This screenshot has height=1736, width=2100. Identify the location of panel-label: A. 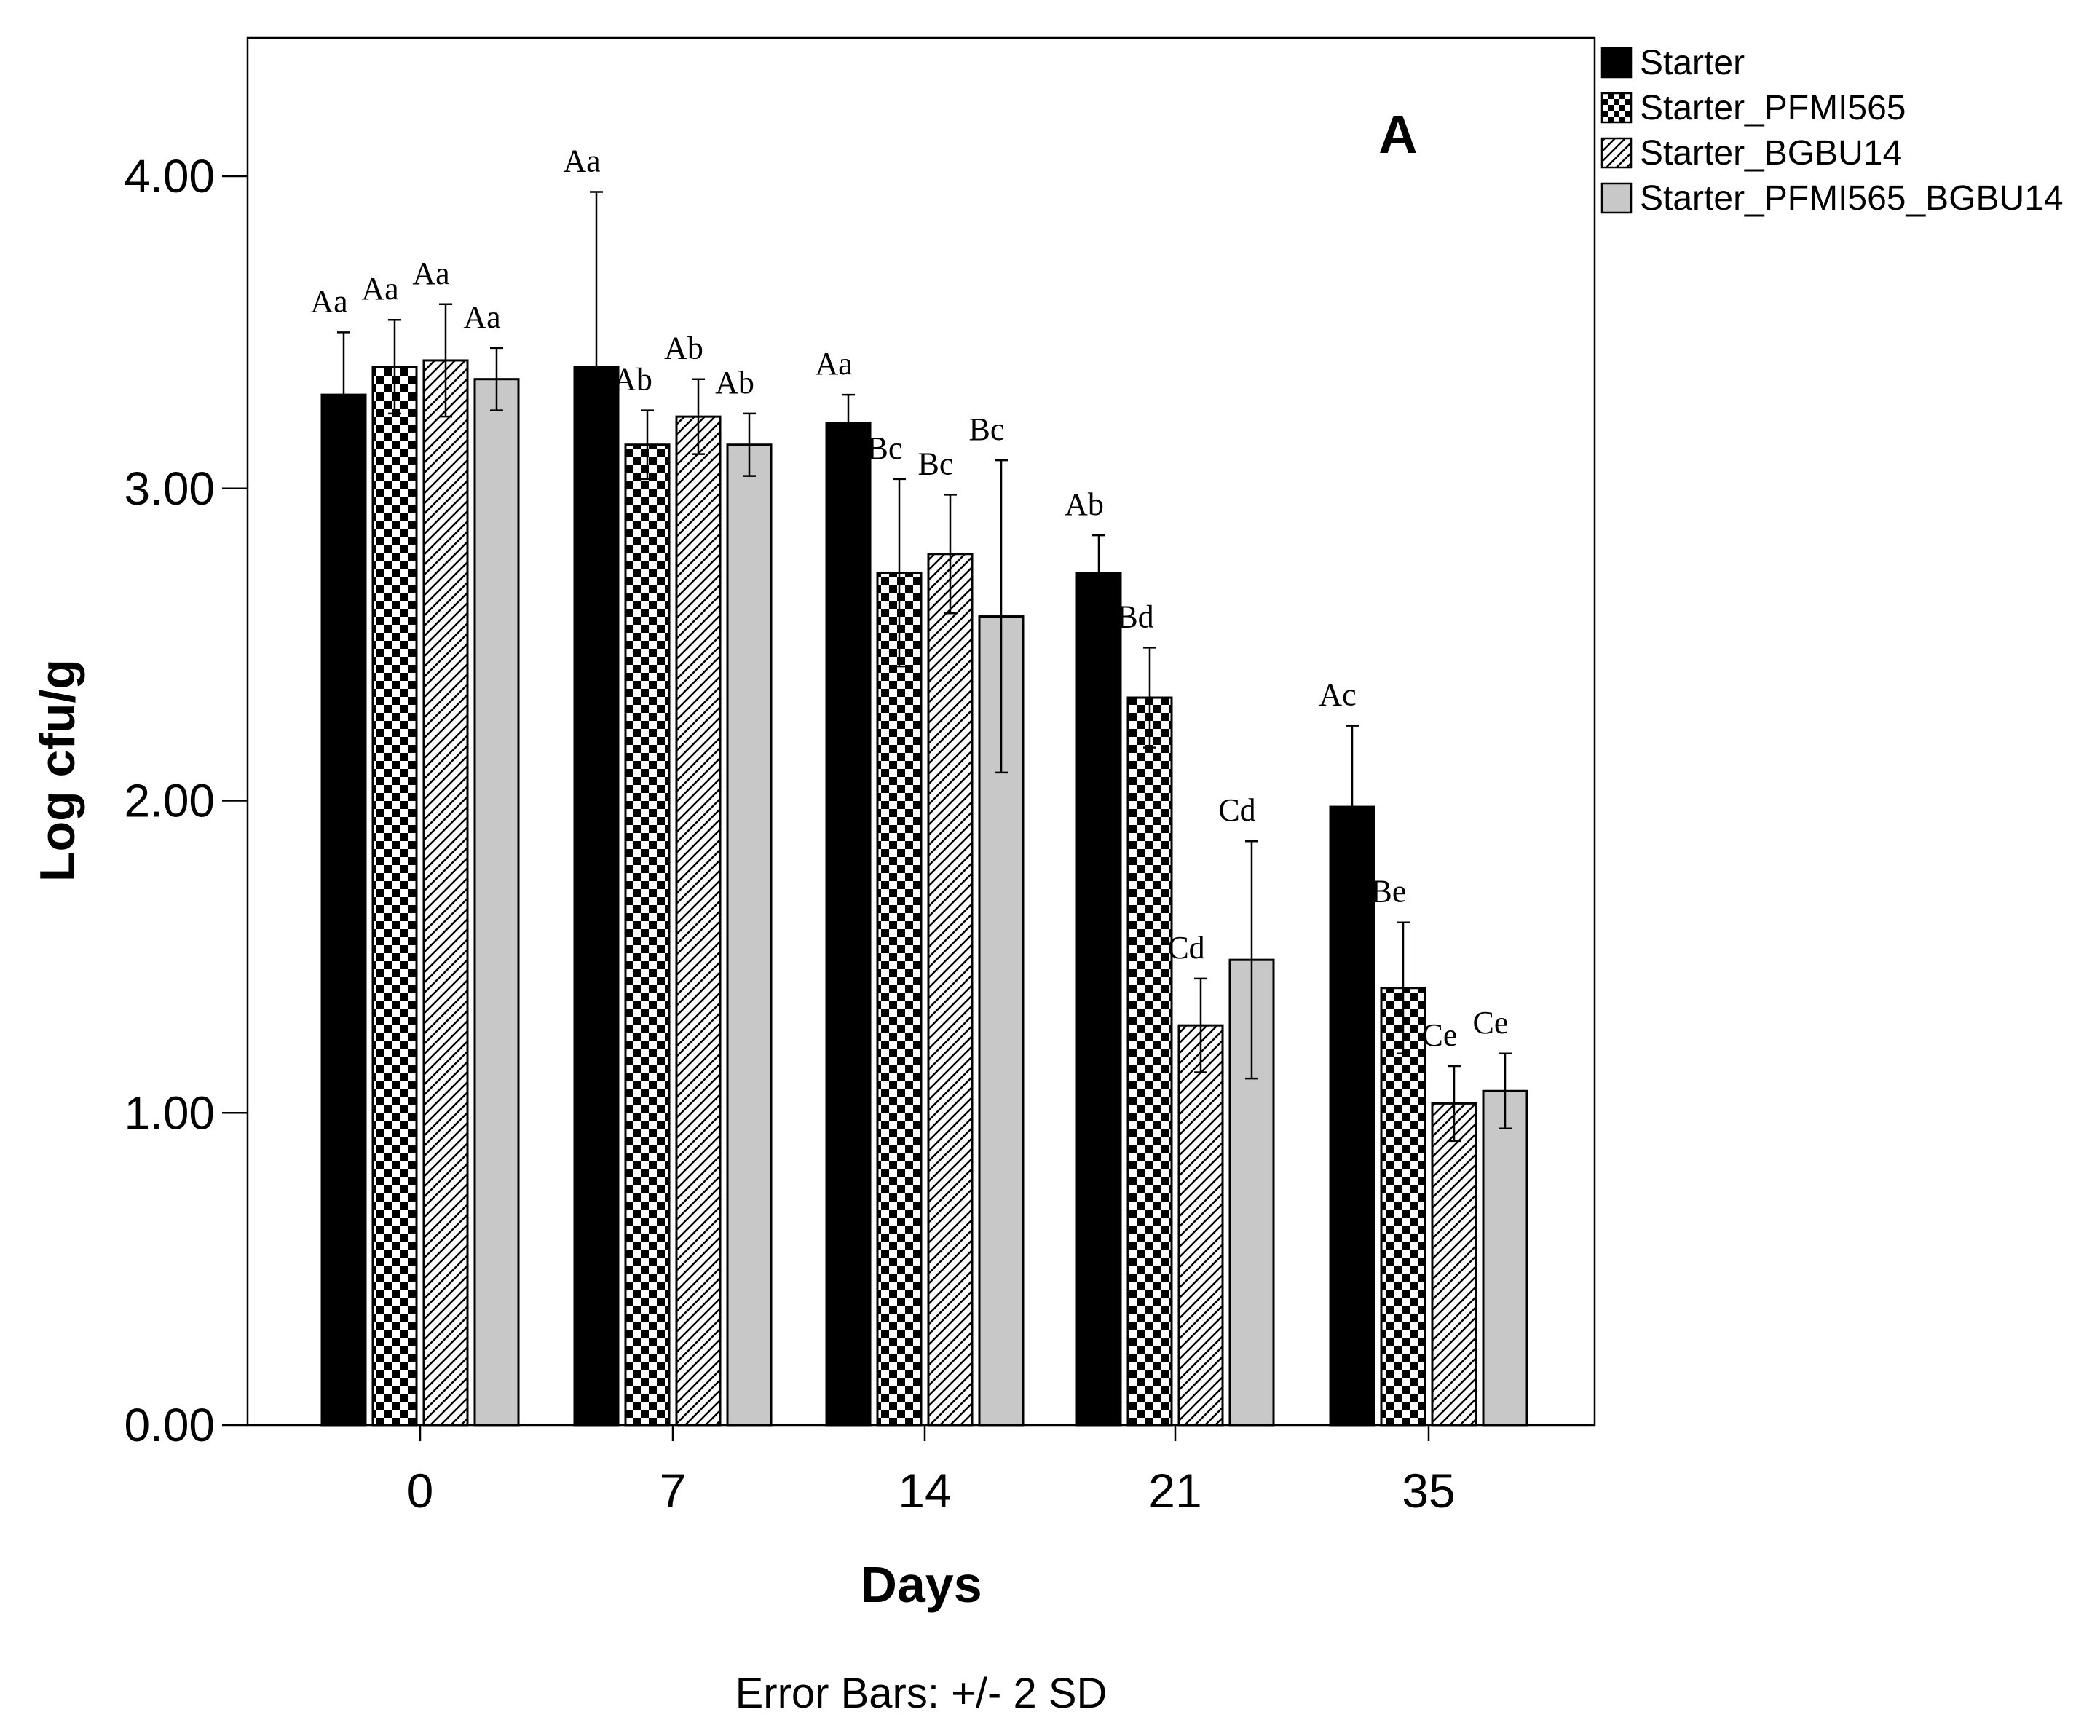
(1397, 134).